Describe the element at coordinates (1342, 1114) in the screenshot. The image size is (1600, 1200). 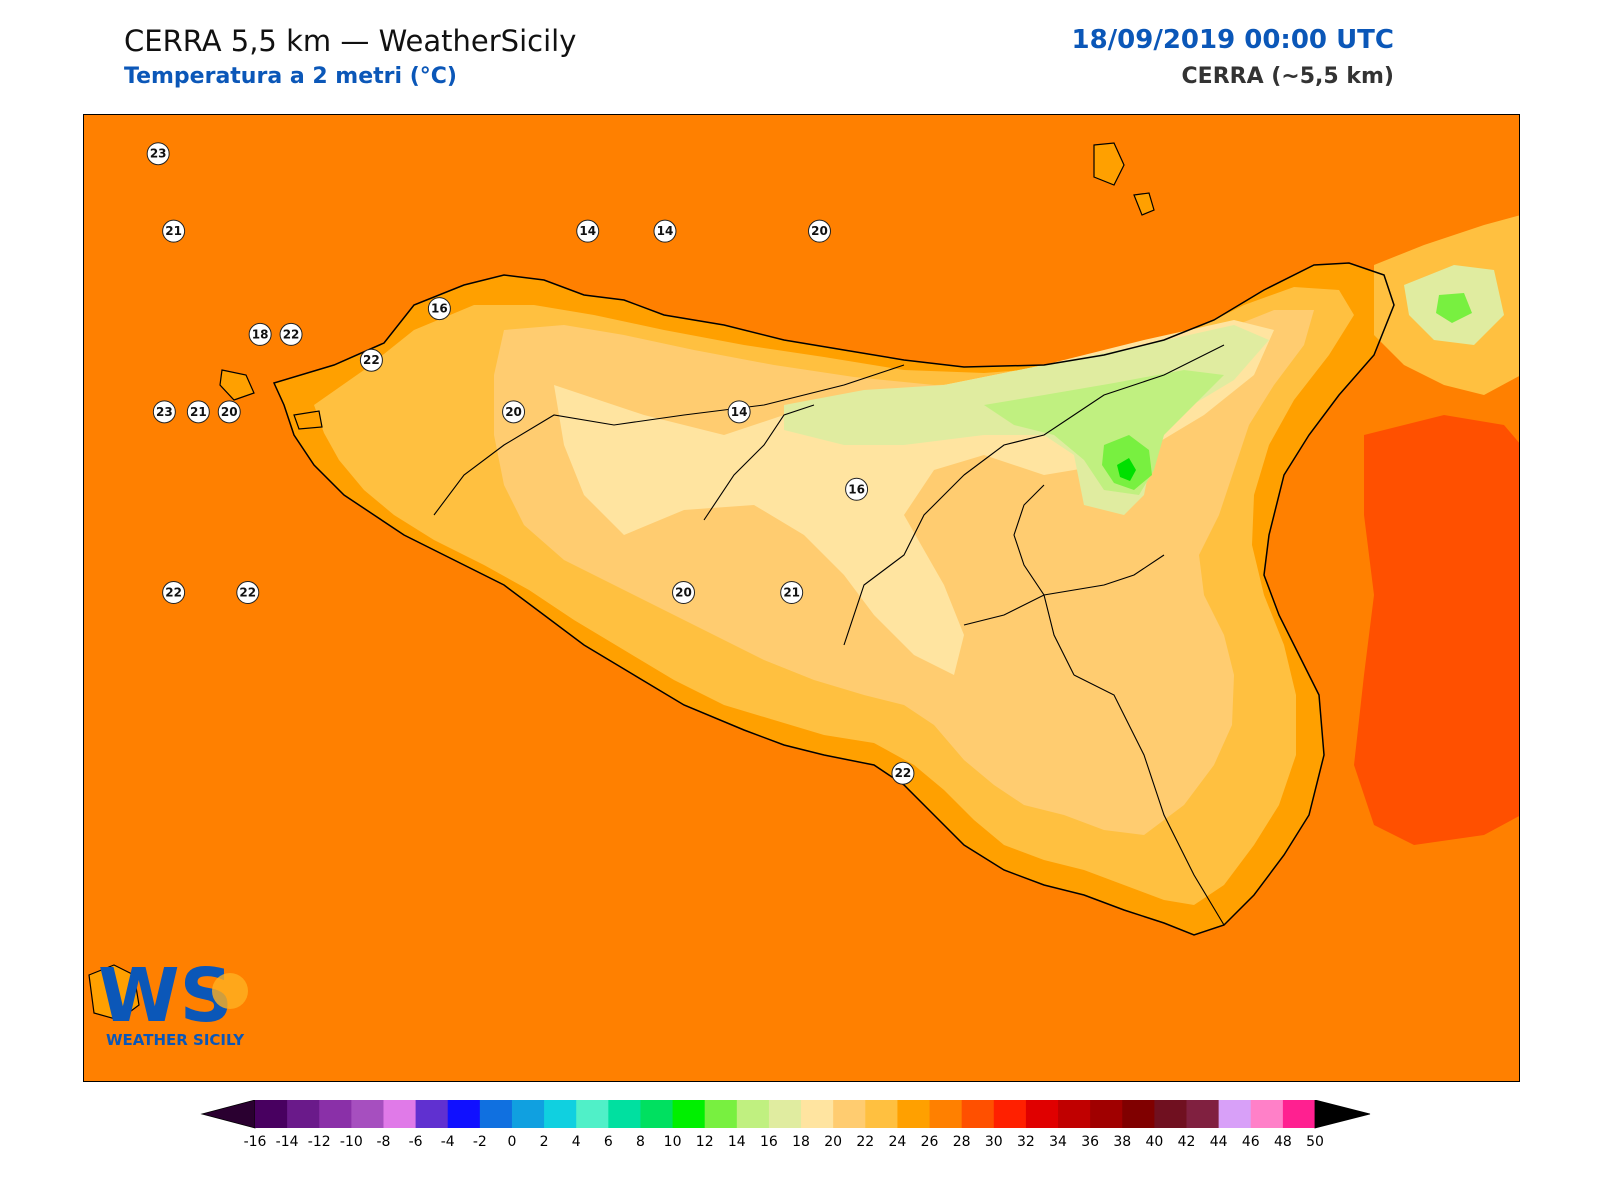
I see `colorbar-max-arrow` at that location.